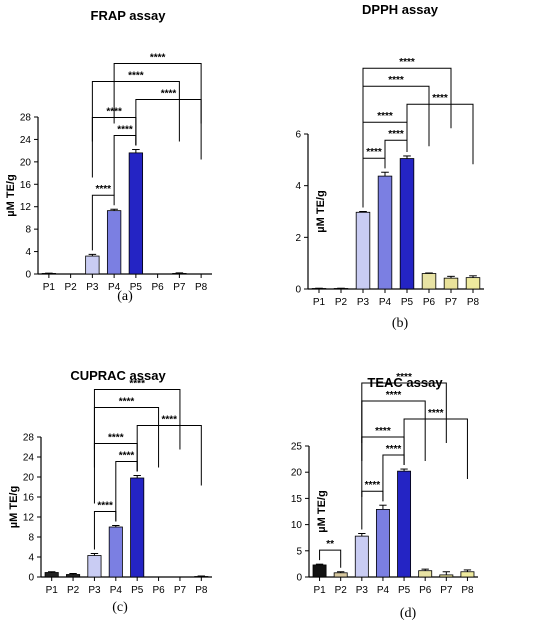 The width and height of the screenshot is (550, 630). What do you see at coordinates (330, 544) in the screenshot?
I see `significance-label: **` at bounding box center [330, 544].